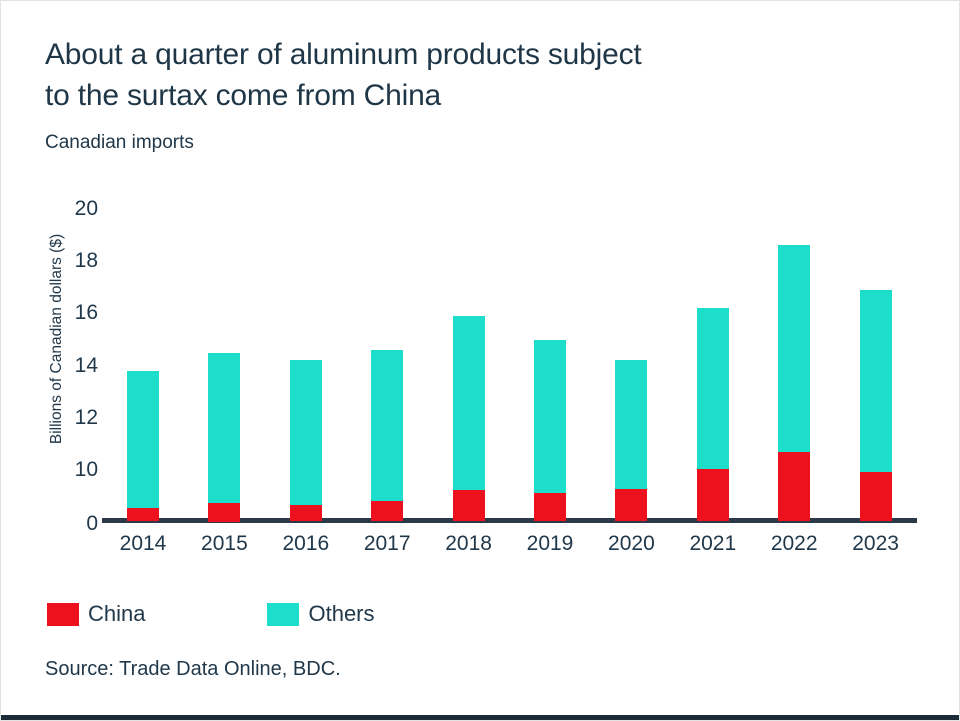 The image size is (960, 721). What do you see at coordinates (224, 543) in the screenshot?
I see `x-tick-label-2015: 2015` at bounding box center [224, 543].